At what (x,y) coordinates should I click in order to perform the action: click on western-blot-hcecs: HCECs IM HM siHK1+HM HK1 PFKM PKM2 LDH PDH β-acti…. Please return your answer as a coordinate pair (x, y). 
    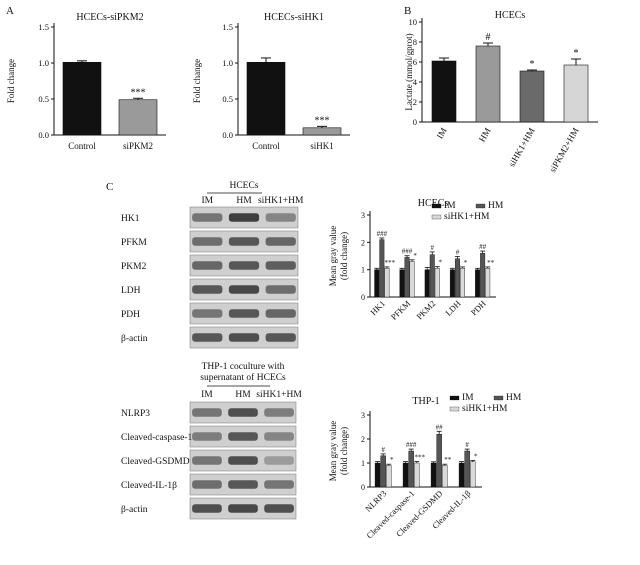
    Looking at the image, I should click on (212, 265).